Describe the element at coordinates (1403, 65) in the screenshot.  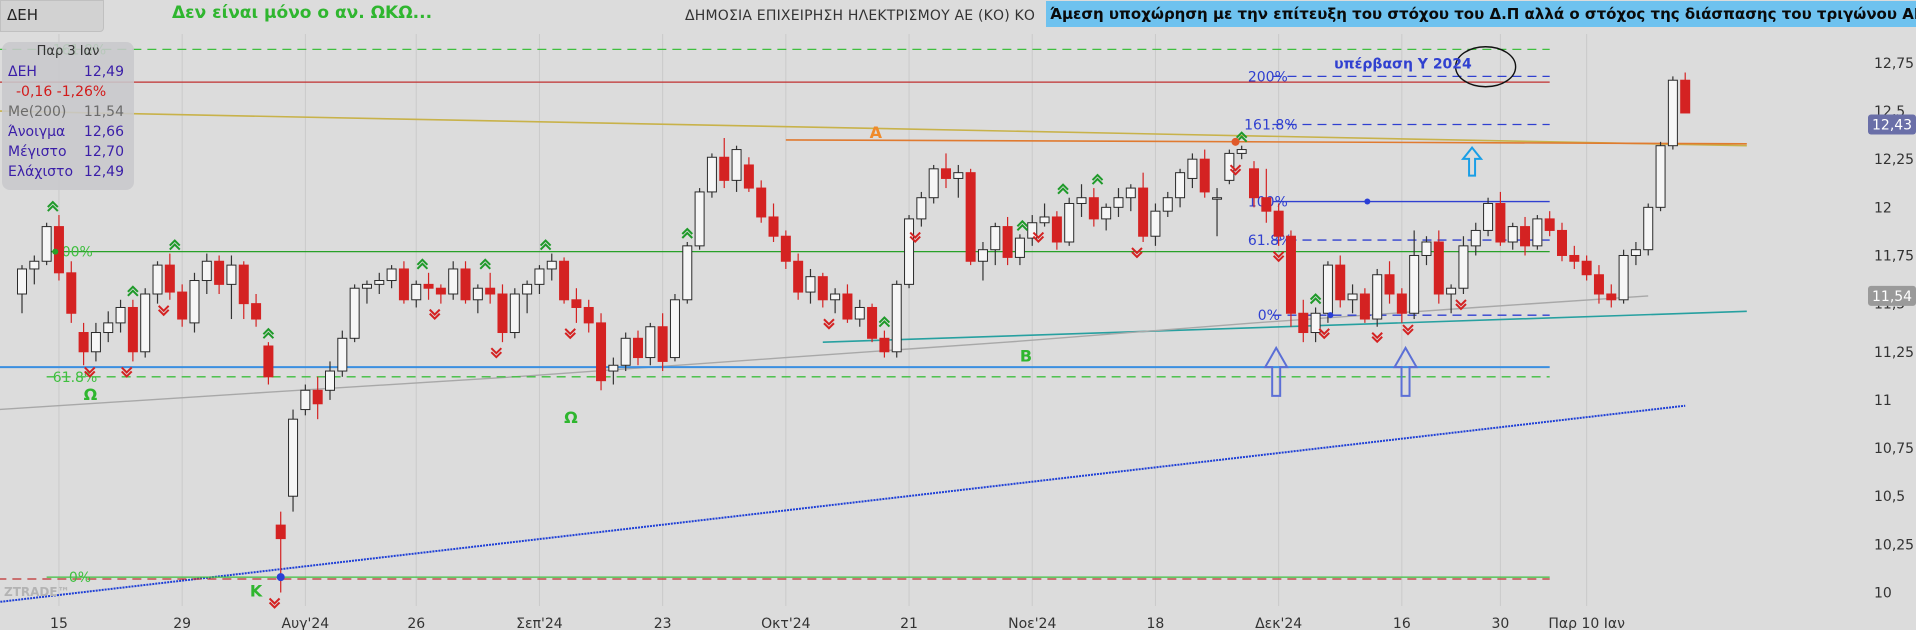
I see `chart-annotation: υπέρβαση Υ 2024` at that location.